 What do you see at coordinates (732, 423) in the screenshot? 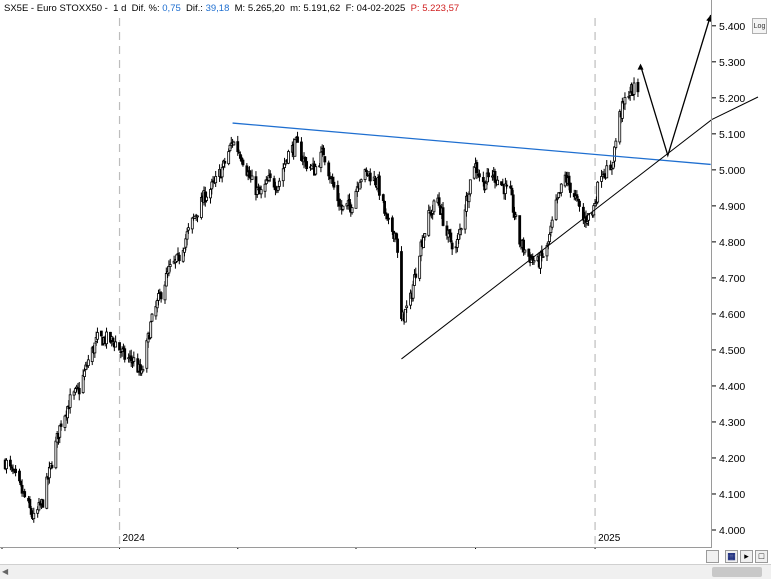
I see `y-tick-label-11: 4.300` at bounding box center [732, 423].